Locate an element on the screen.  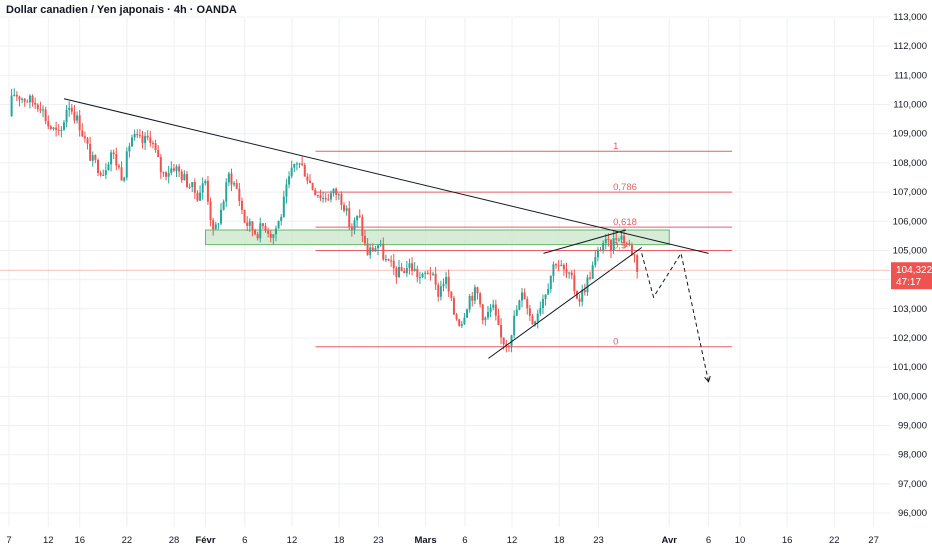
projection-line is located at coordinates (675, 317).